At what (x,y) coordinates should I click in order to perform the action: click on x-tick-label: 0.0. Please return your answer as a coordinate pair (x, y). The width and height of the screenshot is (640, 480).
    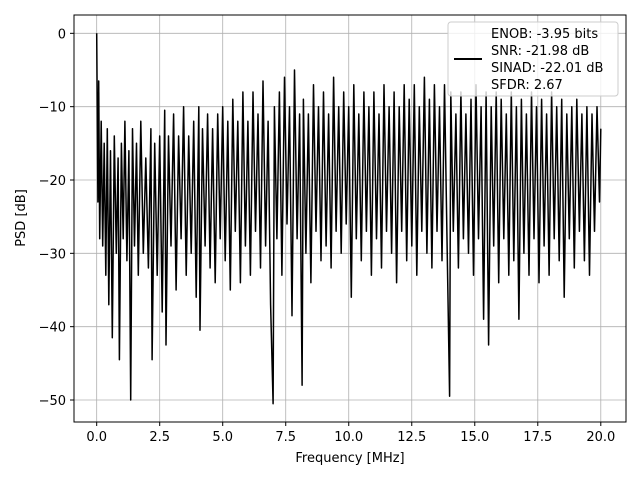
    Looking at the image, I should click on (96, 437).